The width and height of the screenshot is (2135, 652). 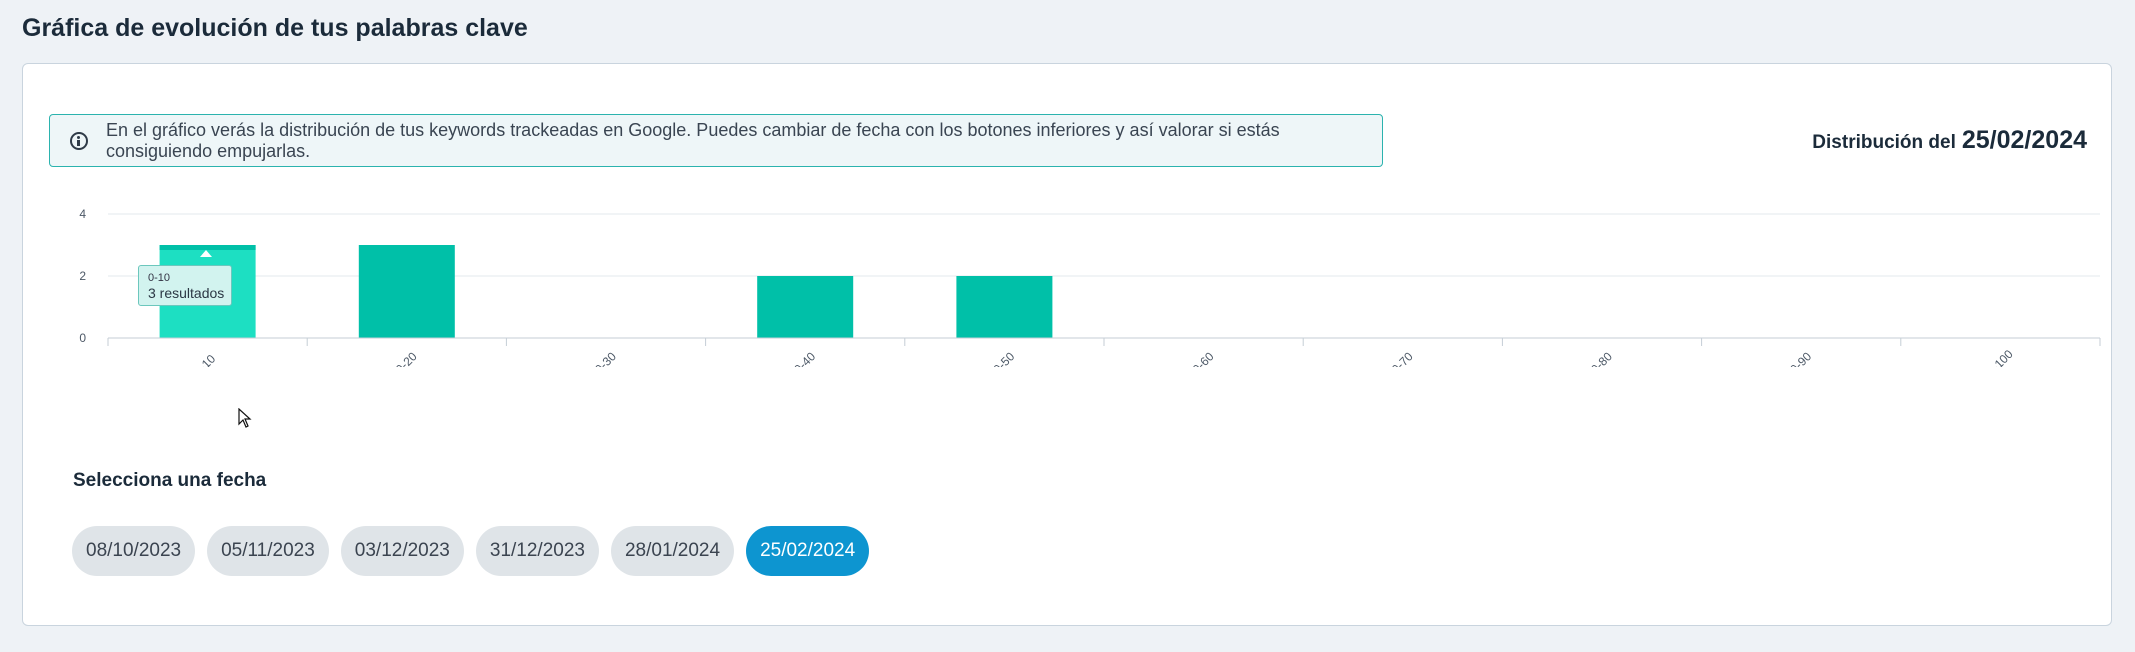 What do you see at coordinates (537, 551) in the screenshot?
I see `date-button-31-12-2023: 31/12/2023` at bounding box center [537, 551].